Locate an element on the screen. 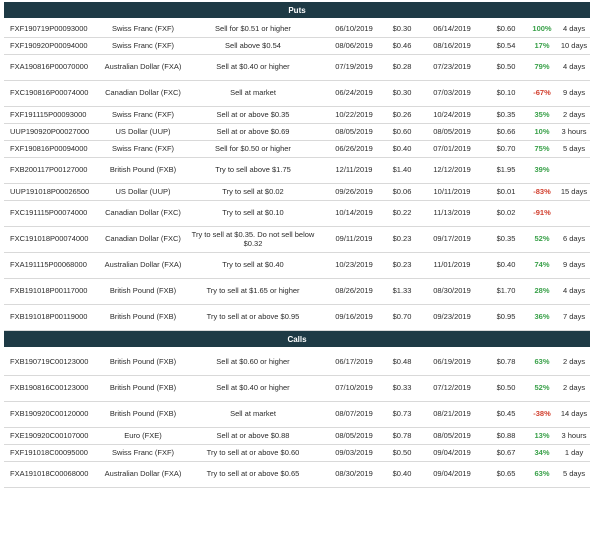 This screenshot has height=535, width=593. return-percent-cell: 13% is located at coordinates (542, 436).